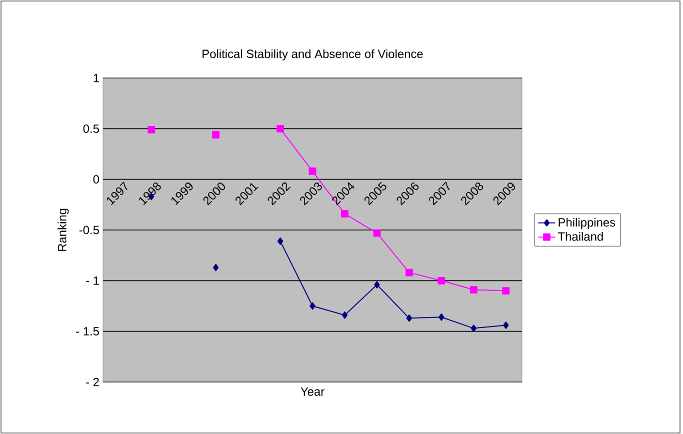 The image size is (683, 434). What do you see at coordinates (96, 78) in the screenshot?
I see `y-tick-label: 1` at bounding box center [96, 78].